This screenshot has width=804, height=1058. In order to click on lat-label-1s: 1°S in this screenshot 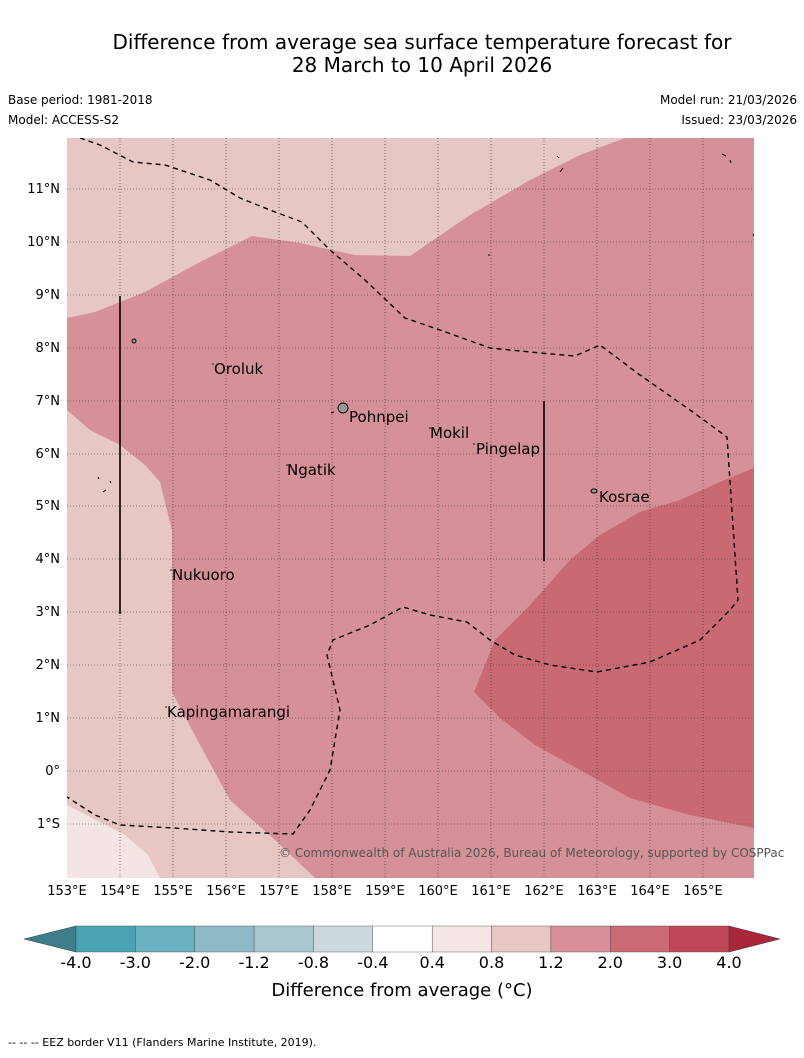, I will do `click(48, 824)`.